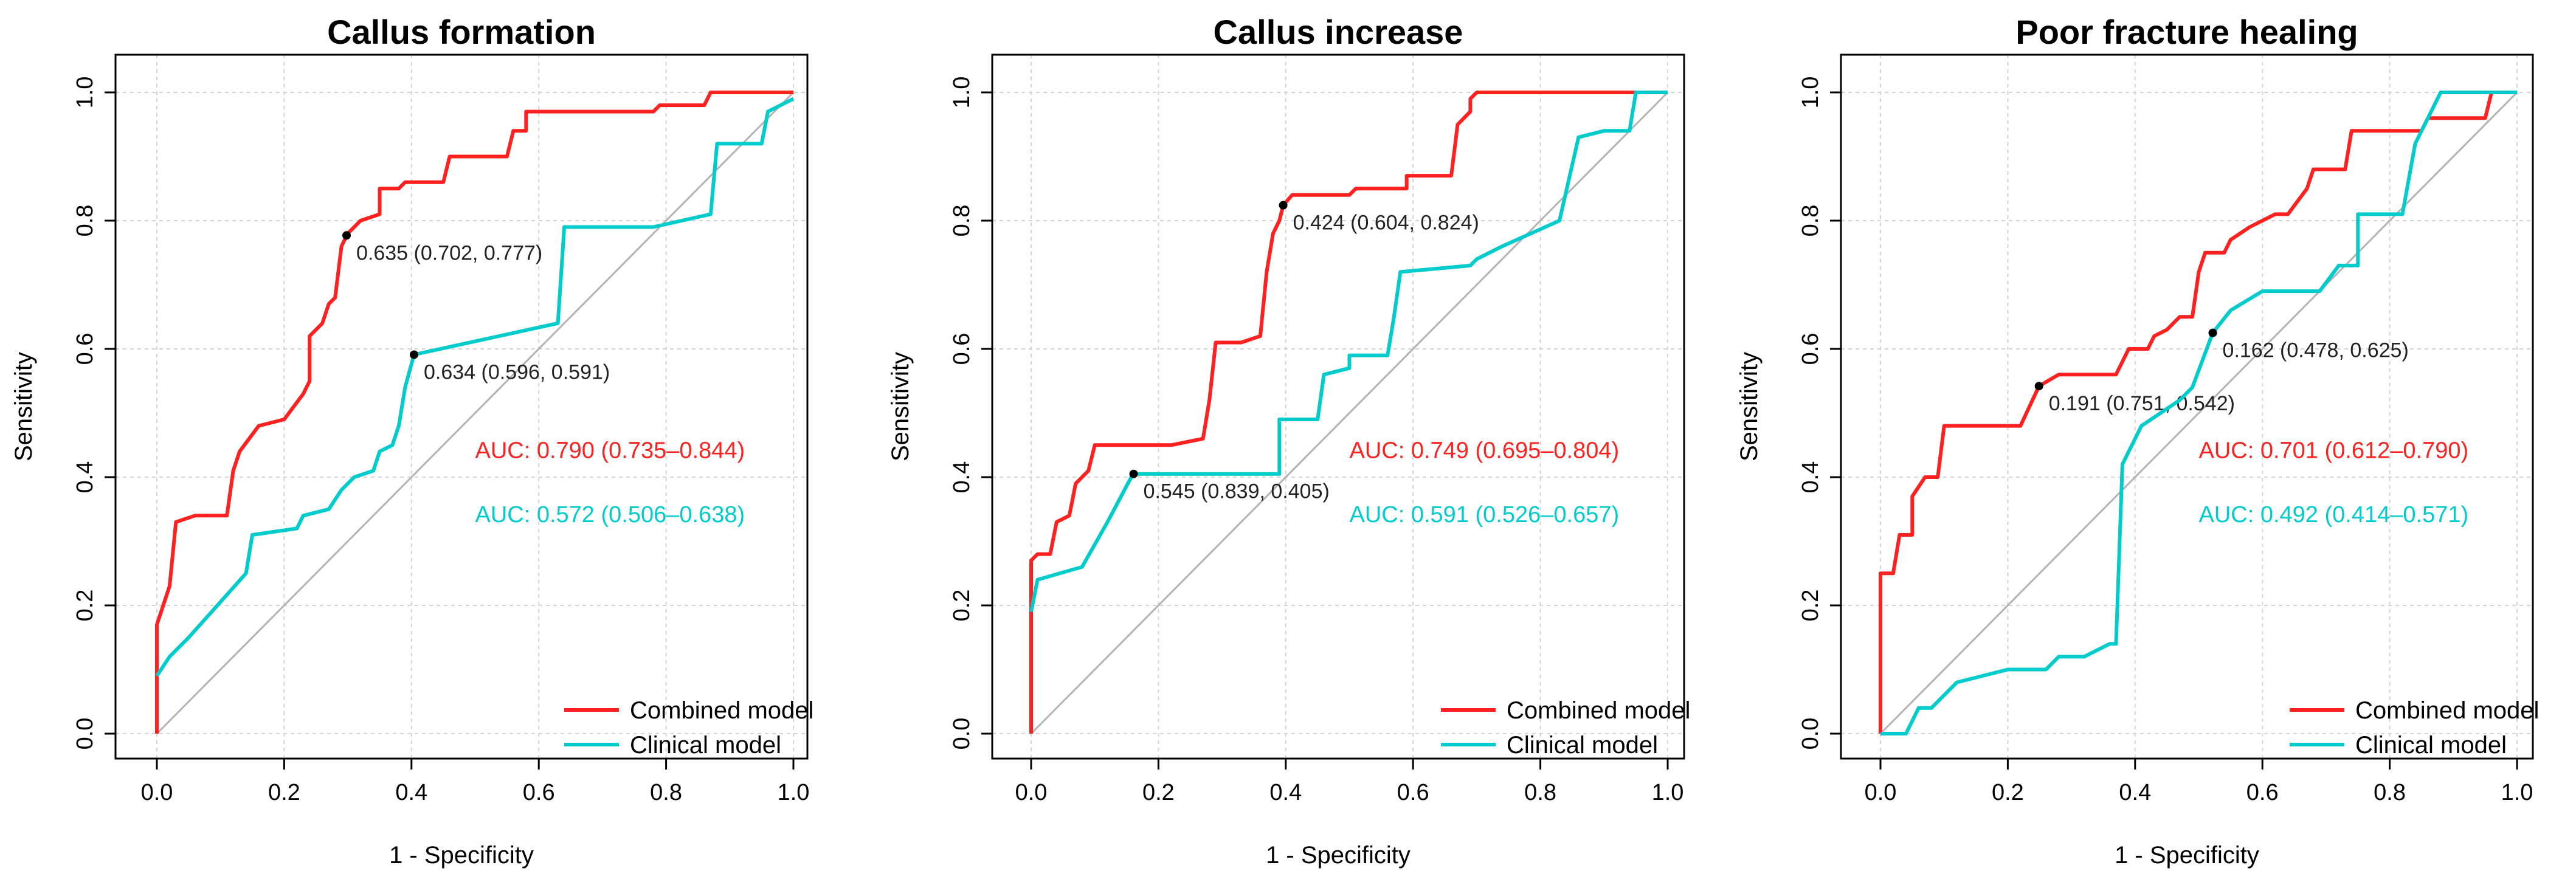  I want to click on cutoff-label: 0.162 (0.478, 0.625), so click(2316, 350).